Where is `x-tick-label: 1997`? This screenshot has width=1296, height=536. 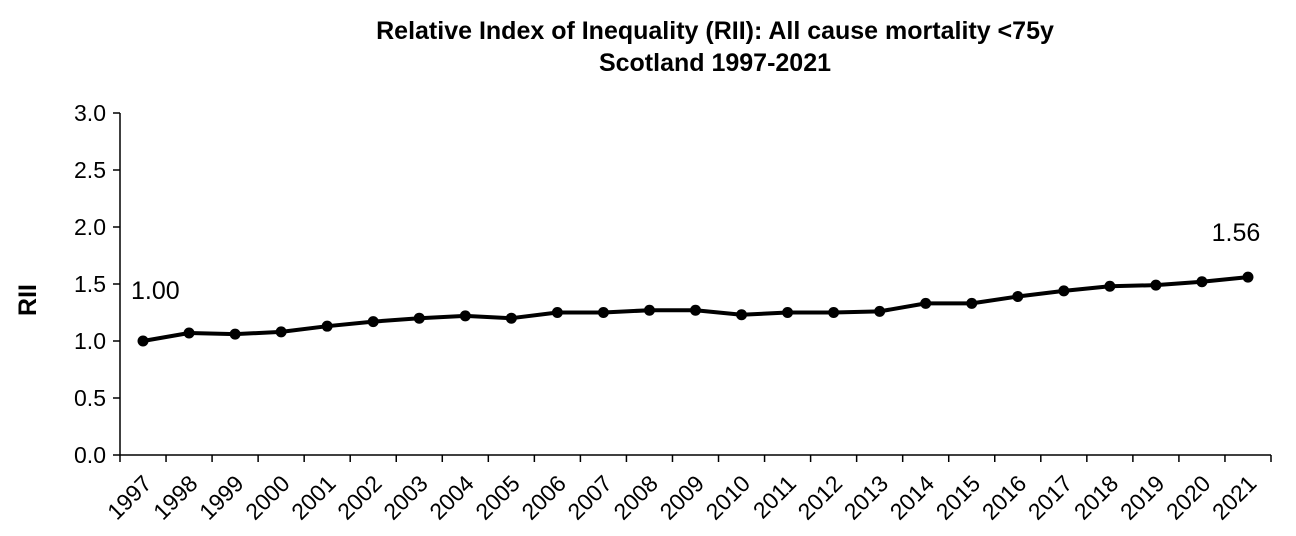 x-tick-label: 1997 is located at coordinates (129, 497).